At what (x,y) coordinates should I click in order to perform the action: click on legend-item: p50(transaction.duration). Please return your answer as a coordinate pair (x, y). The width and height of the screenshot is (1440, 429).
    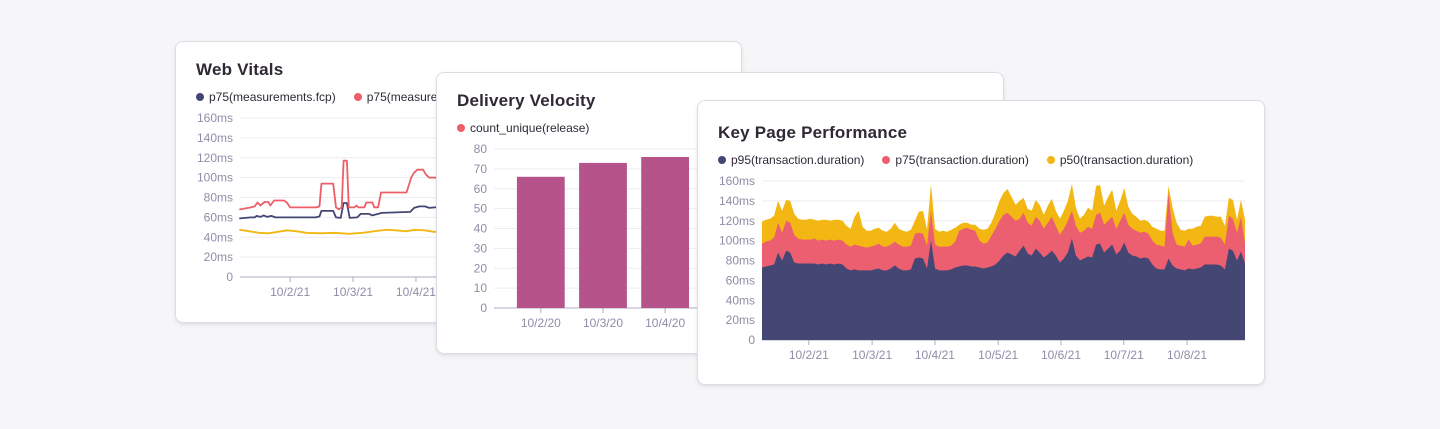
    Looking at the image, I should click on (1120, 160).